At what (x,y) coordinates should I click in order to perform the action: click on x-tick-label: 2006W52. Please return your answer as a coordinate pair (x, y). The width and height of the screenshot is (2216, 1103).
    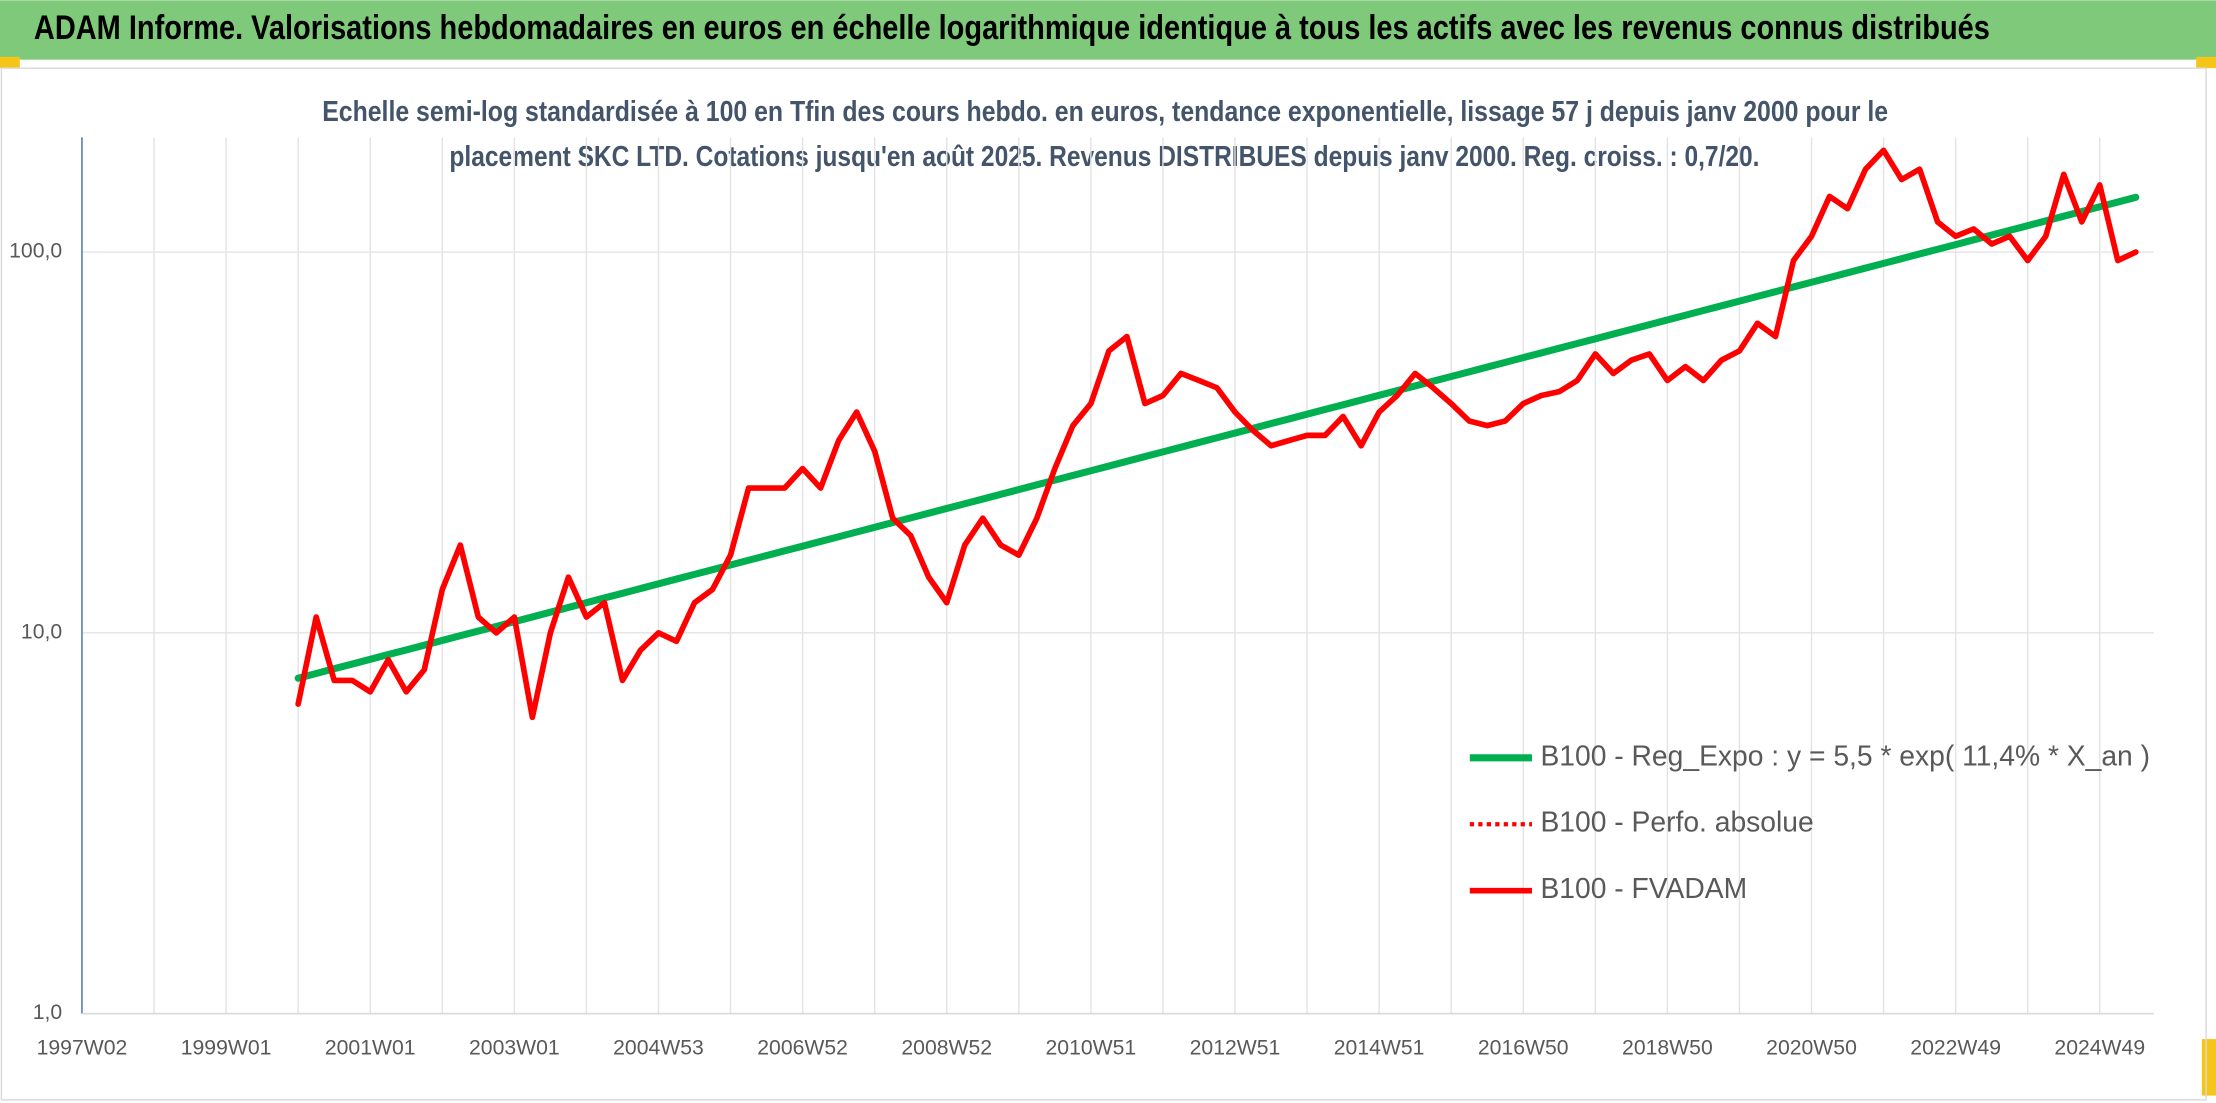
    Looking at the image, I should click on (802, 1048).